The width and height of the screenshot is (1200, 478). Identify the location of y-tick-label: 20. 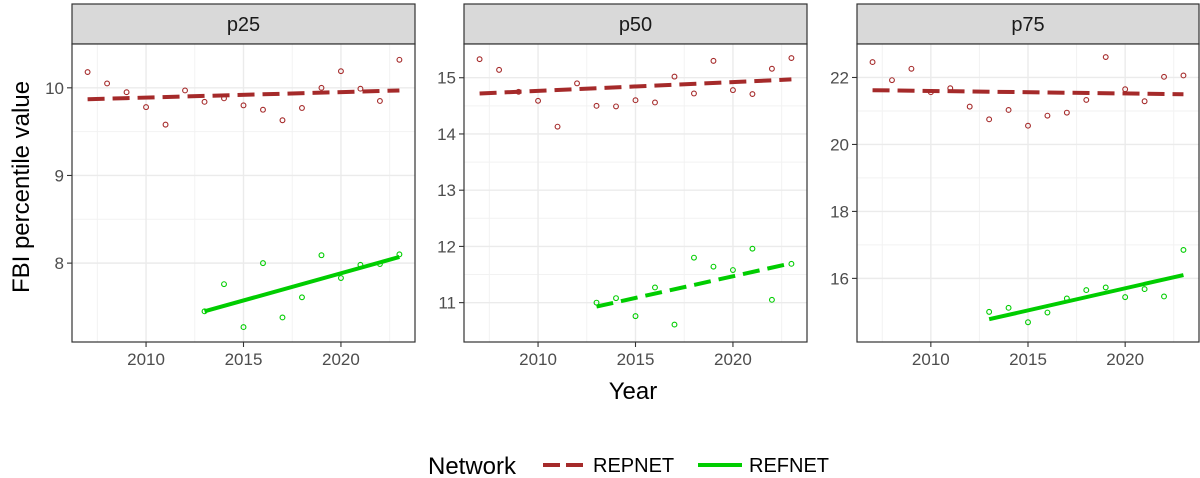
(839, 144).